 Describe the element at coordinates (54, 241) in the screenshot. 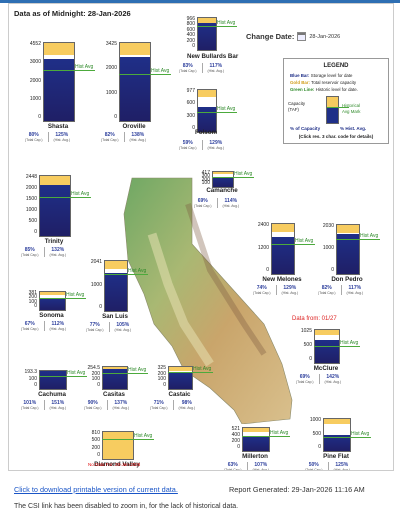

I see `reservoir-name-trinity: Trinity` at that location.